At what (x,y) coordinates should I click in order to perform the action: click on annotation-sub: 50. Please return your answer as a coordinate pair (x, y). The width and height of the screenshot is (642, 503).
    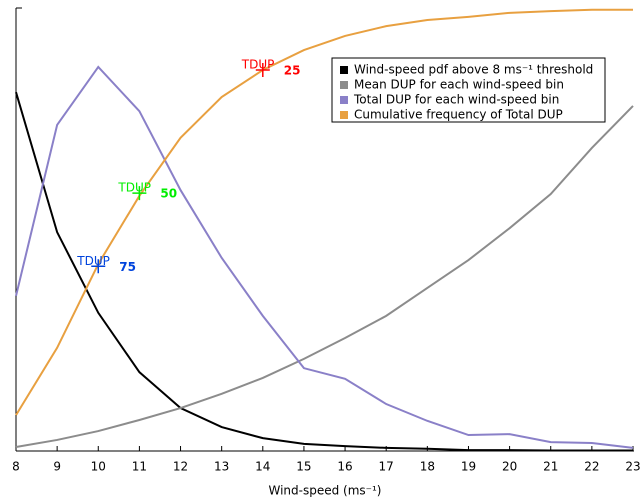
    Looking at the image, I should click on (168, 194).